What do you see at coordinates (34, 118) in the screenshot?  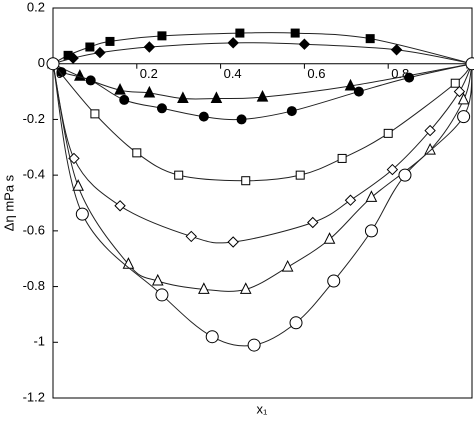 I see `y-tick-label: -0.2` at bounding box center [34, 118].